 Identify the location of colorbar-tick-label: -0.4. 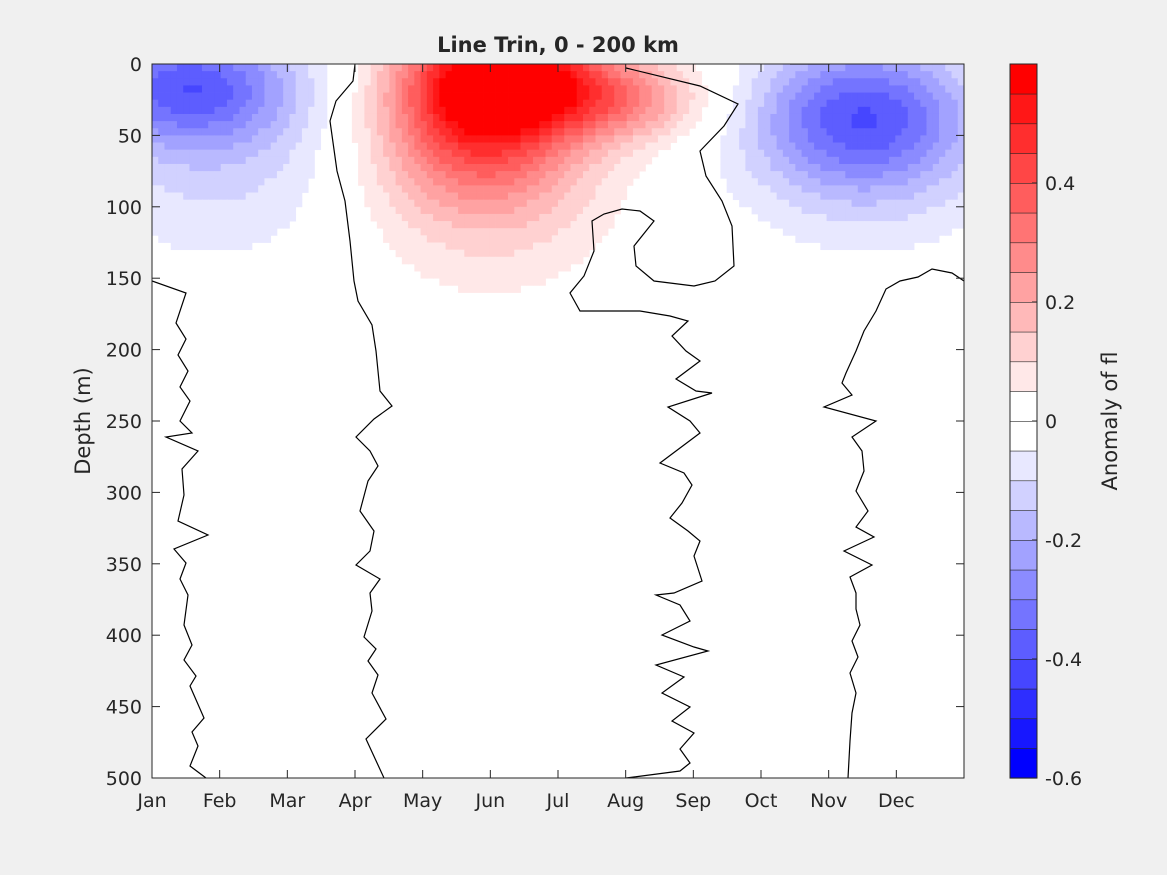
(1063, 660).